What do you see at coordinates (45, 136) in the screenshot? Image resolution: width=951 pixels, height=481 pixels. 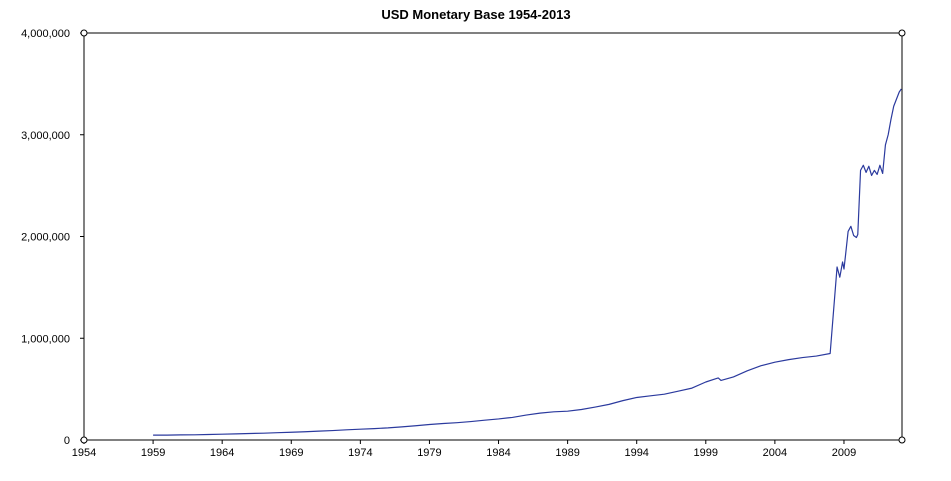 I see `y-tick-label: 3,000,000` at bounding box center [45, 136].